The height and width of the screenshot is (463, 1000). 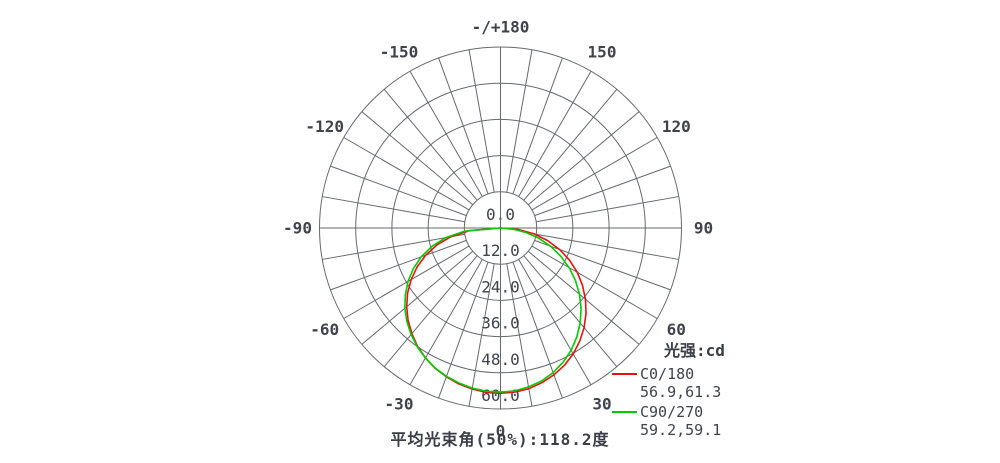 What do you see at coordinates (681, 430) in the screenshot?
I see `c90-270-values: 59.2,59.1` at bounding box center [681, 430].